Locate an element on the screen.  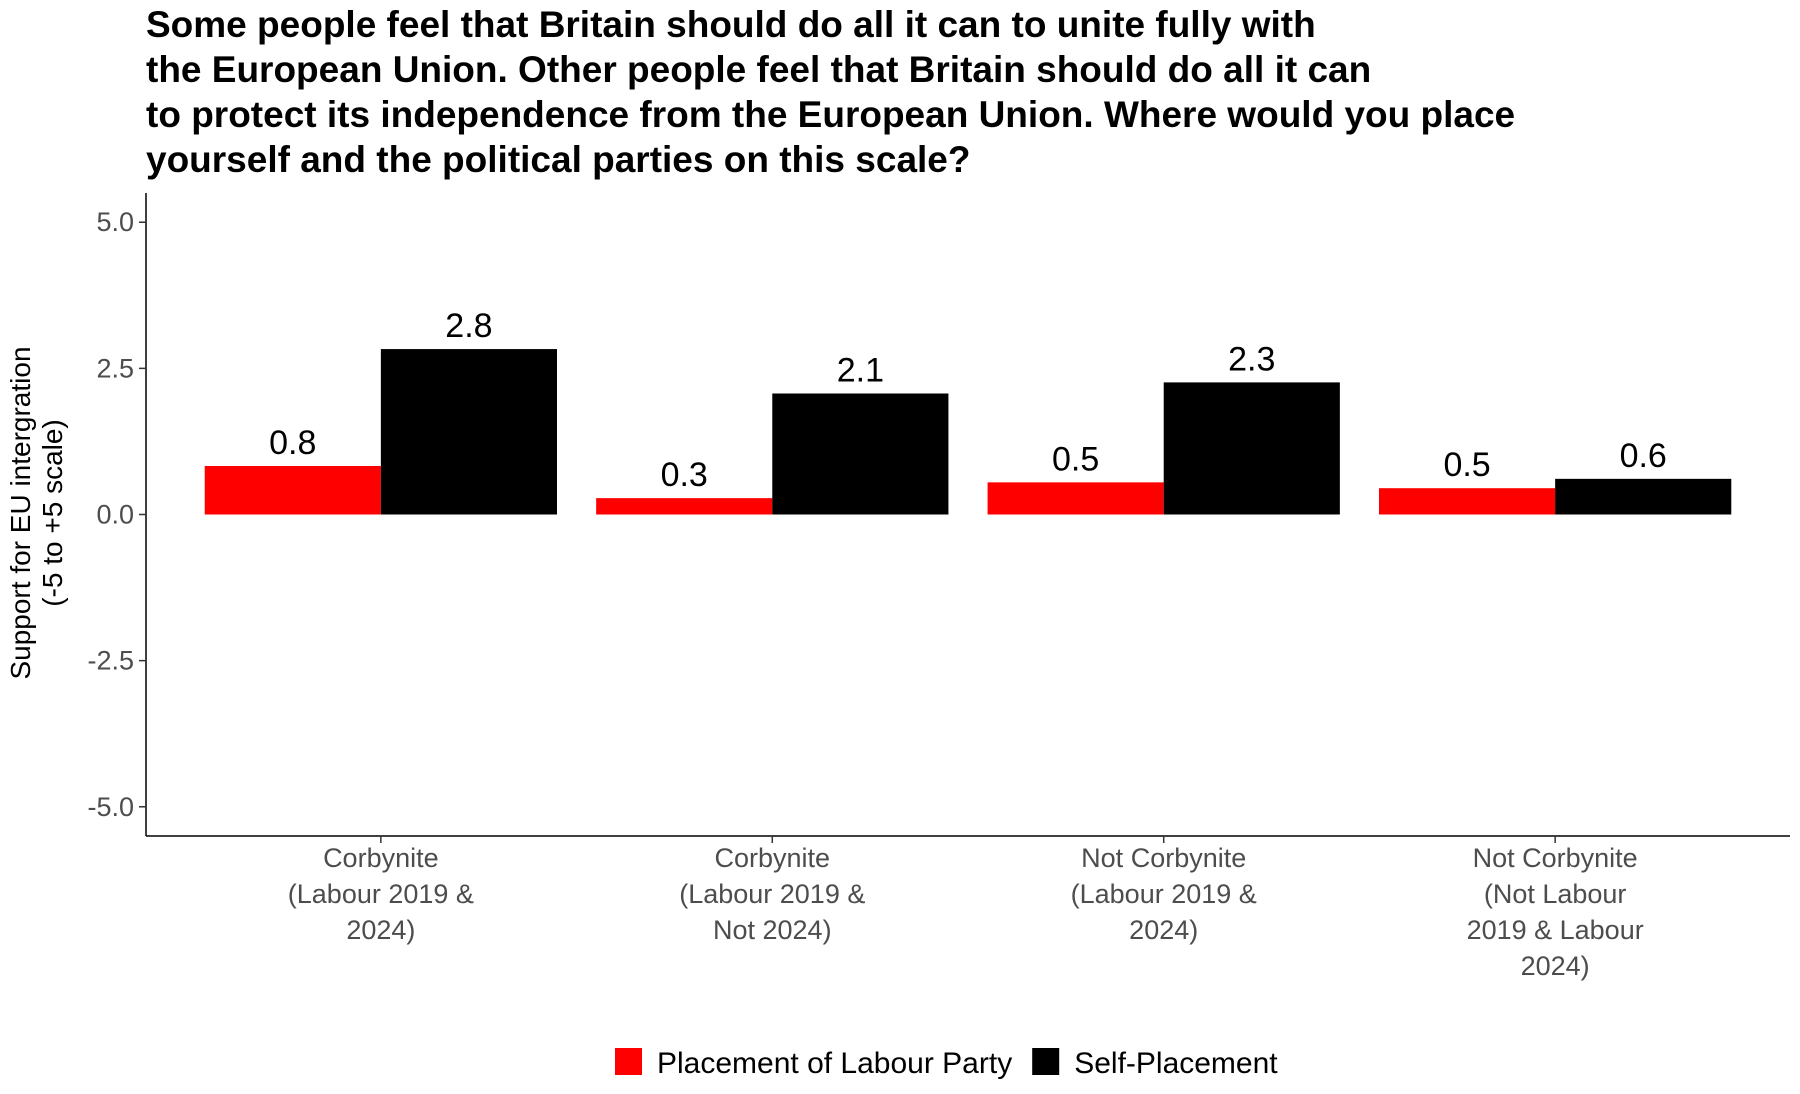
y-axis-label: Support for EU intergration is located at coordinates (20, 512).